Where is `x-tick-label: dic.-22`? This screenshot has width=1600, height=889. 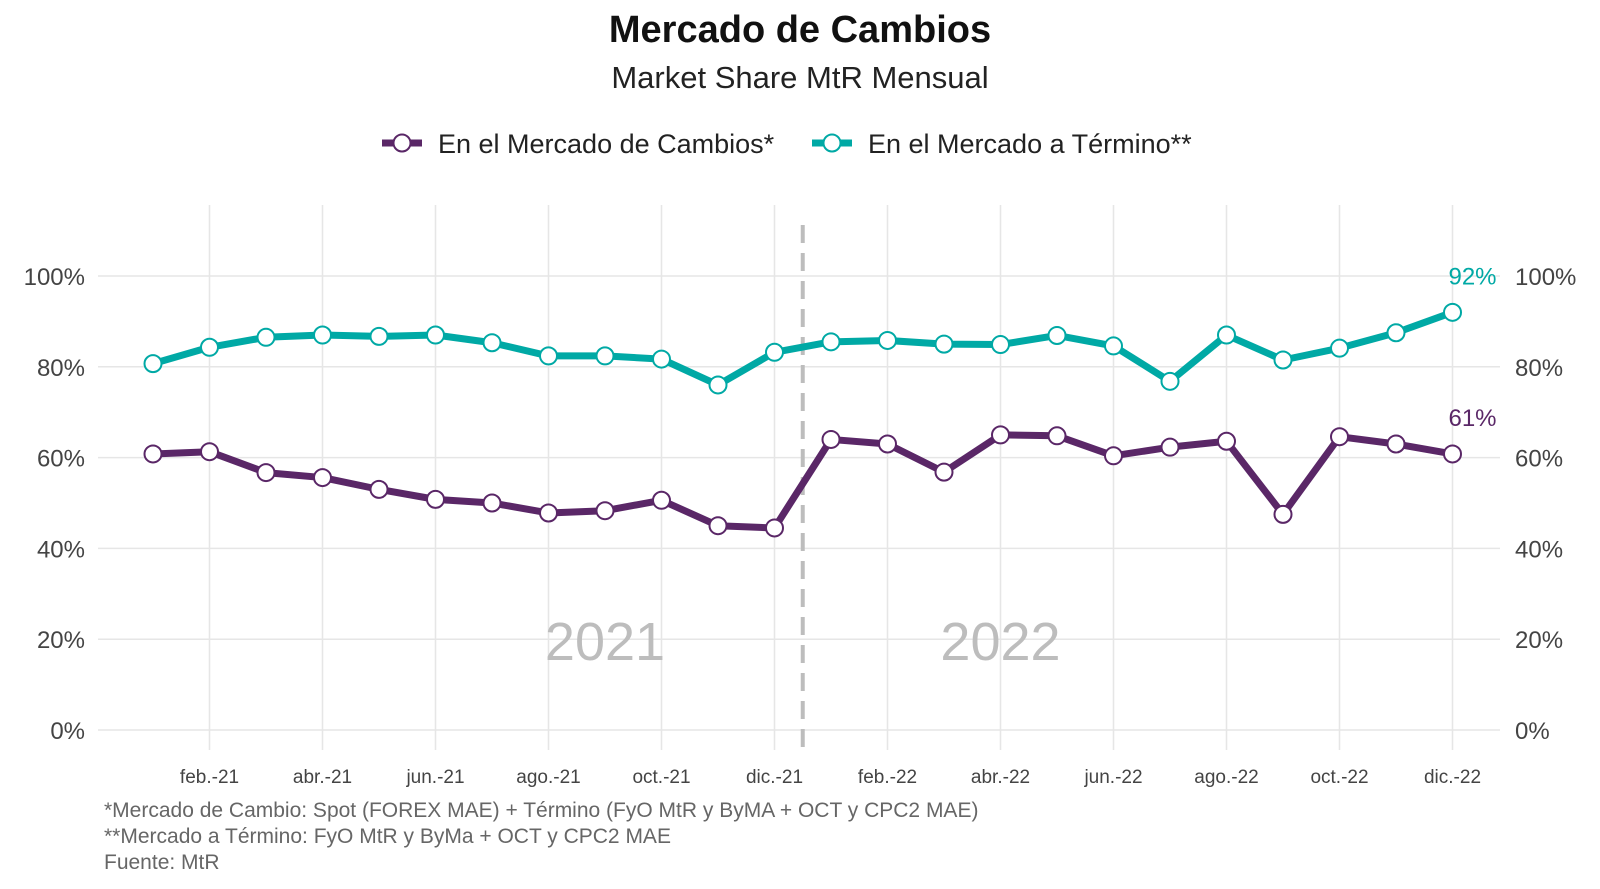 x-tick-label: dic.-22 is located at coordinates (1452, 777).